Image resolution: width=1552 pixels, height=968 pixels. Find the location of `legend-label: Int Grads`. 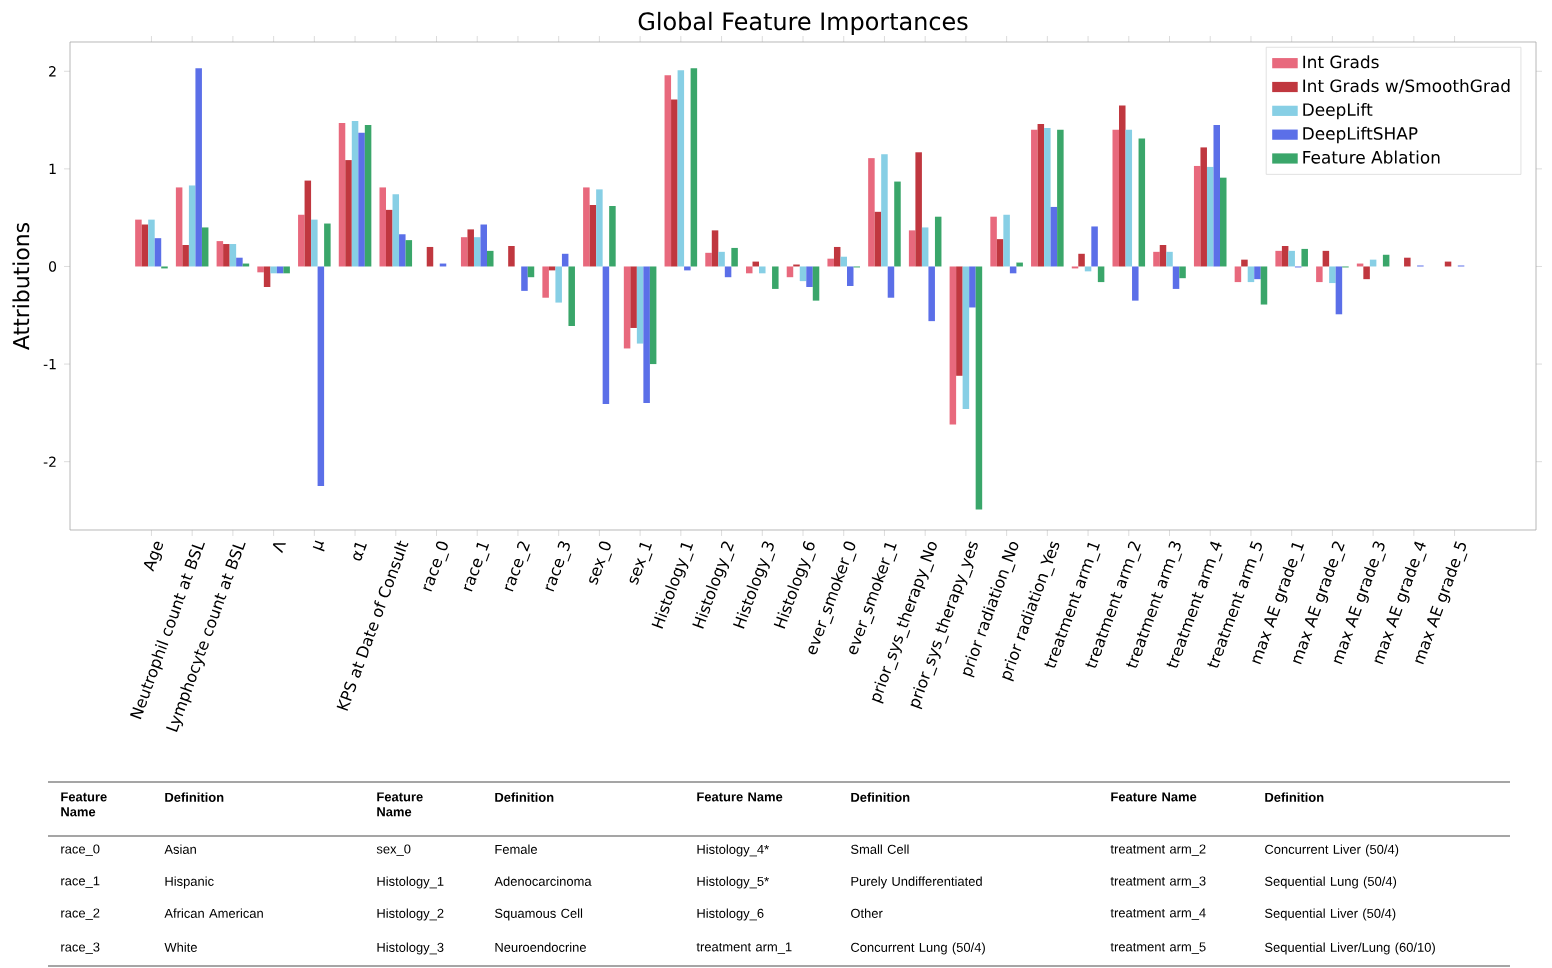

legend-label: Int Grads is located at coordinates (1341, 62).